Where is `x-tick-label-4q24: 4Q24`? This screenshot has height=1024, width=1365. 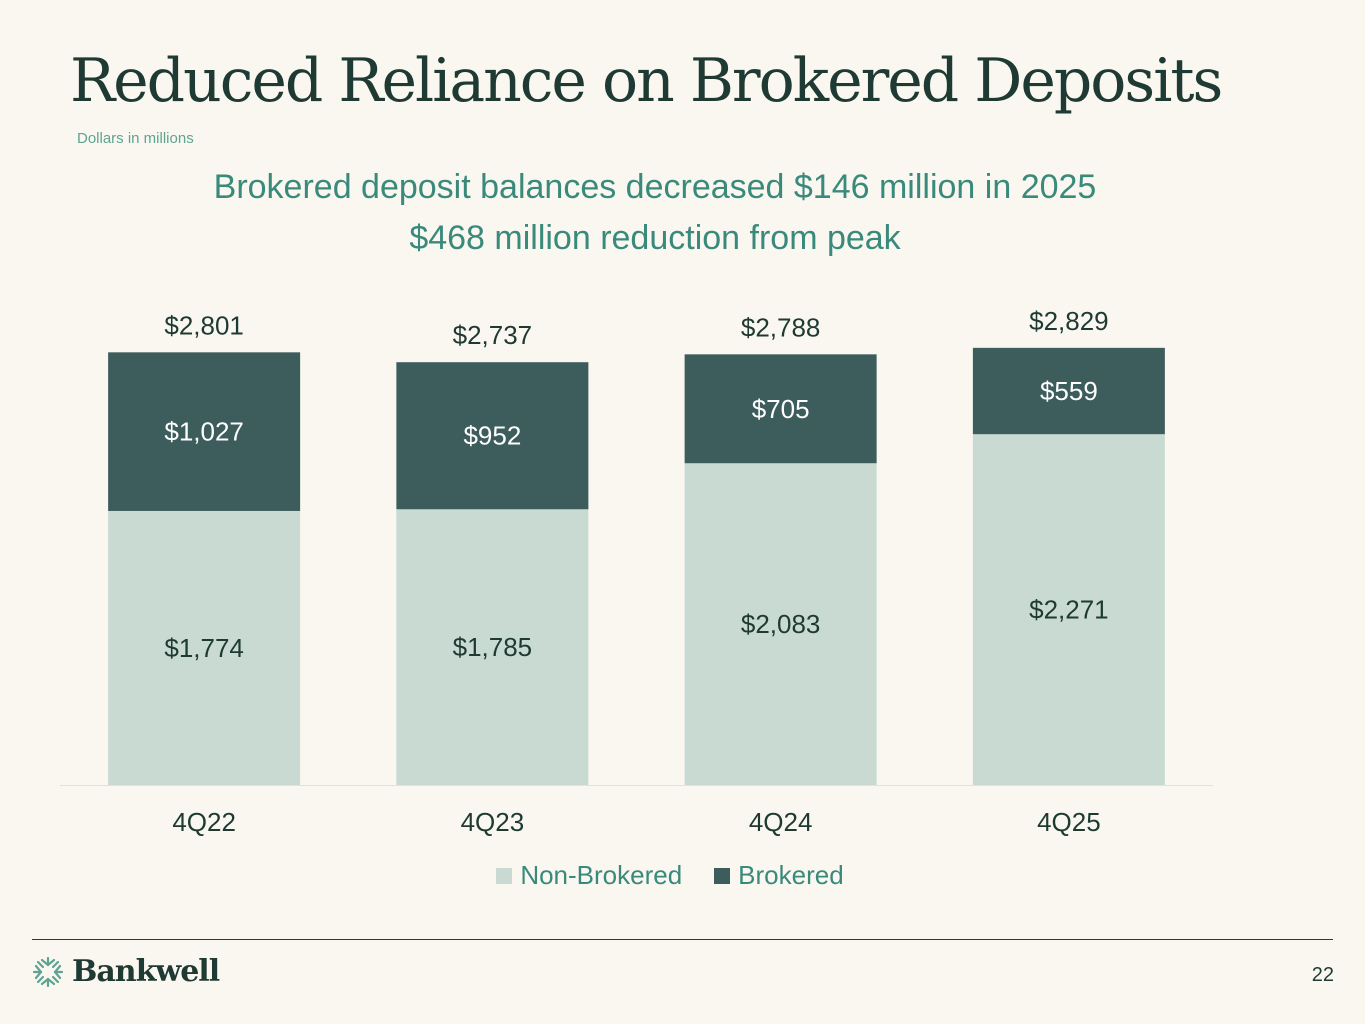 x-tick-label-4q24: 4Q24 is located at coordinates (781, 822).